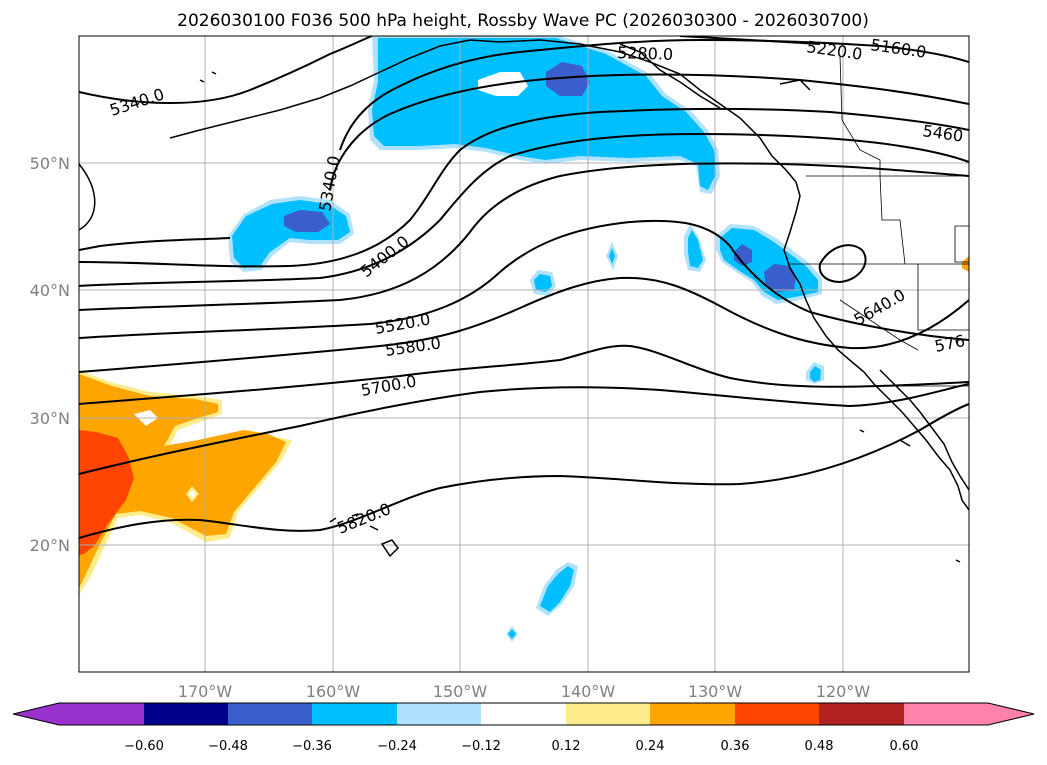 This screenshot has width=1047, height=765. I want to click on colorbar-tick-label: −0.24, so click(397, 746).